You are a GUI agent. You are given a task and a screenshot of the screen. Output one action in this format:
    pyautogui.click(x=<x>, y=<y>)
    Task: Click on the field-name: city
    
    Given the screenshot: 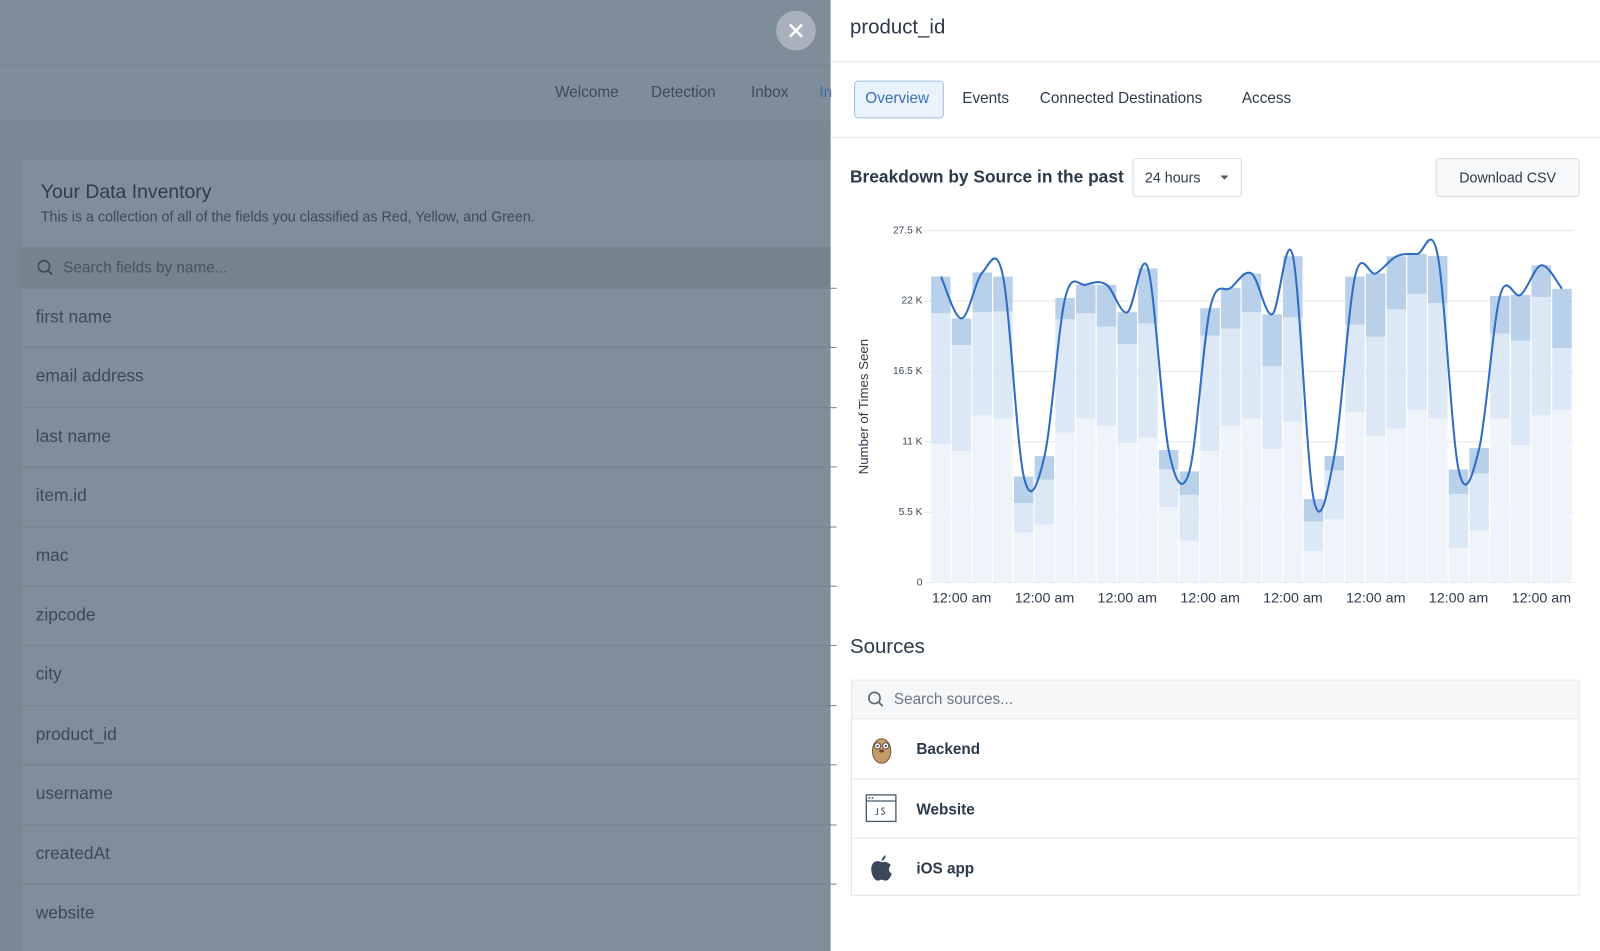 What is the action you would take?
    pyautogui.click(x=48, y=674)
    